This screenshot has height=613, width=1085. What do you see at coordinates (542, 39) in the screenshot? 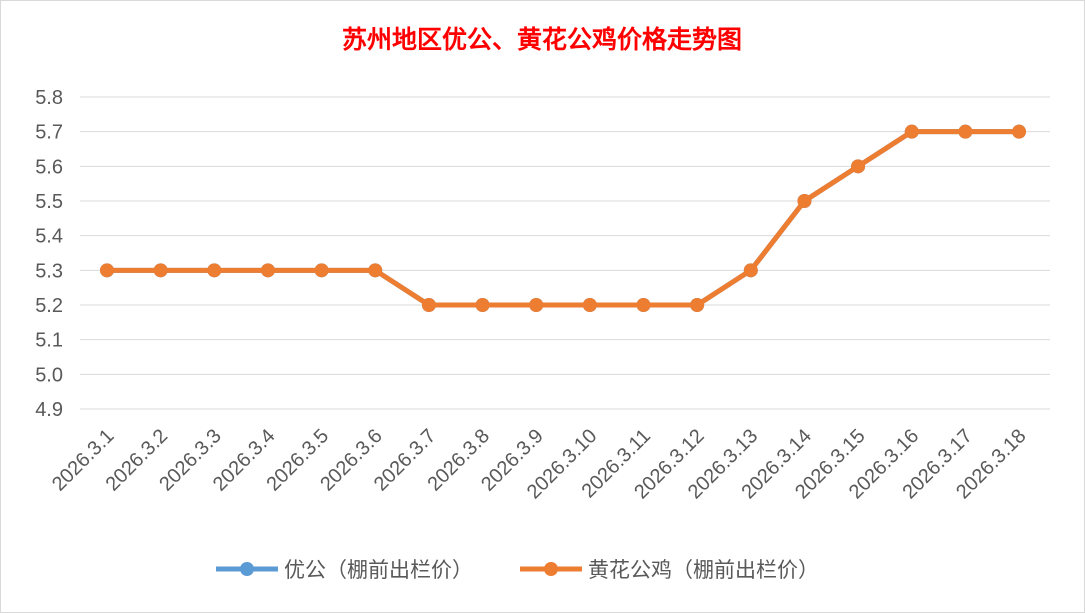
I see `chart-title: 苏州地区优公、黄花公鸡价格走势图` at bounding box center [542, 39].